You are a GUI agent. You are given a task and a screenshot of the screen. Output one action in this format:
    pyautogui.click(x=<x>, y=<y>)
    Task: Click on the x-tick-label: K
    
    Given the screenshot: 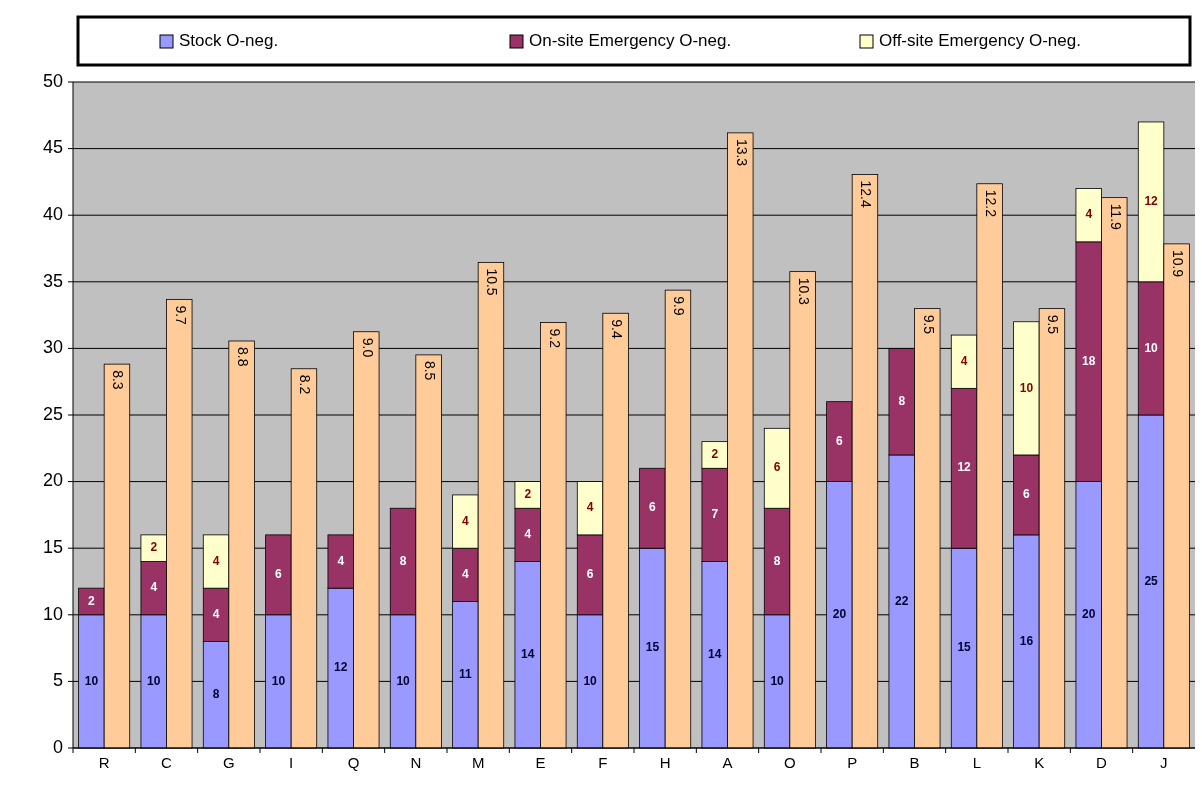 What is the action you would take?
    pyautogui.click(x=1039, y=762)
    